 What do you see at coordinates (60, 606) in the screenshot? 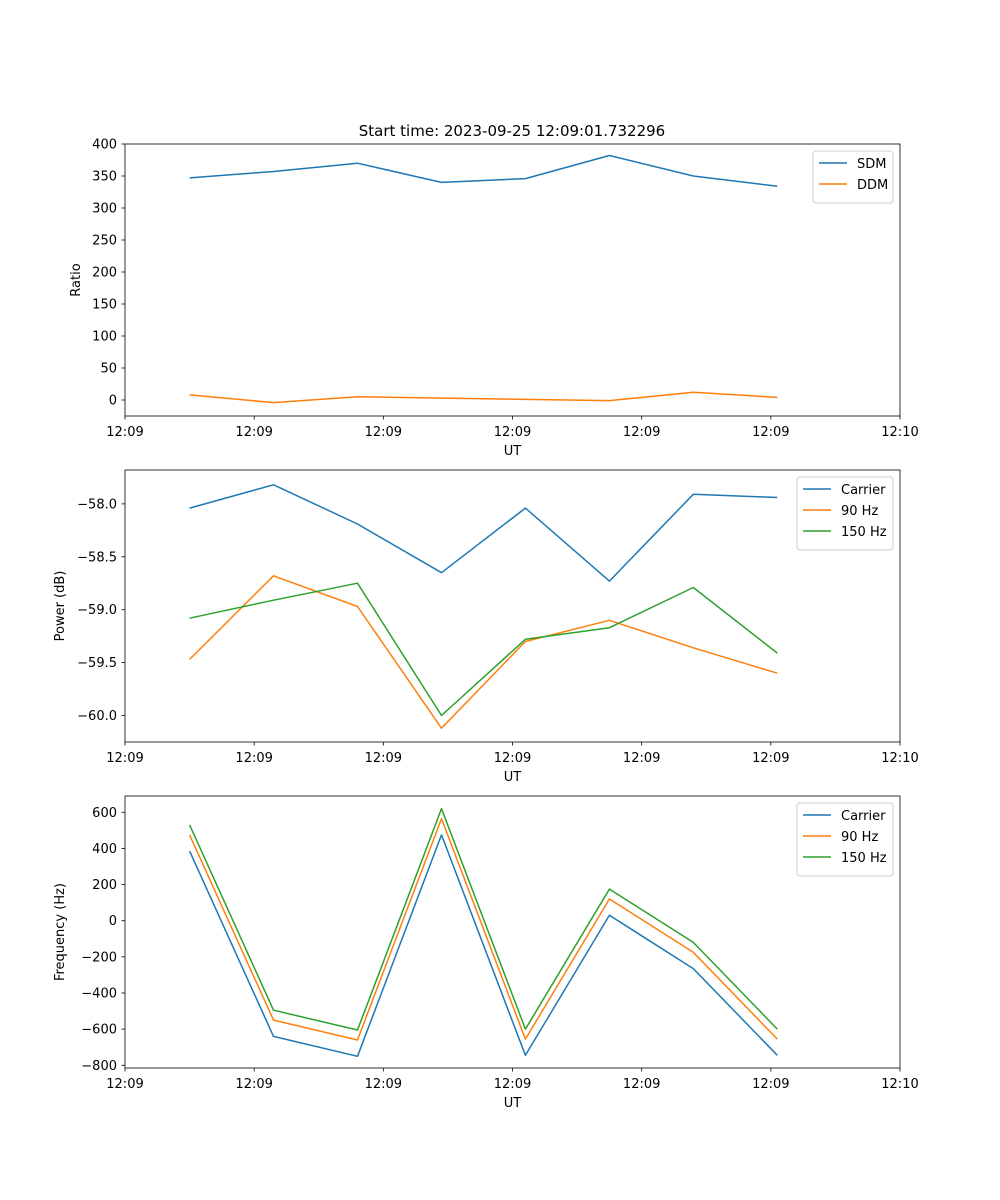
I see `y-axis-label: Power (dB)` at bounding box center [60, 606].